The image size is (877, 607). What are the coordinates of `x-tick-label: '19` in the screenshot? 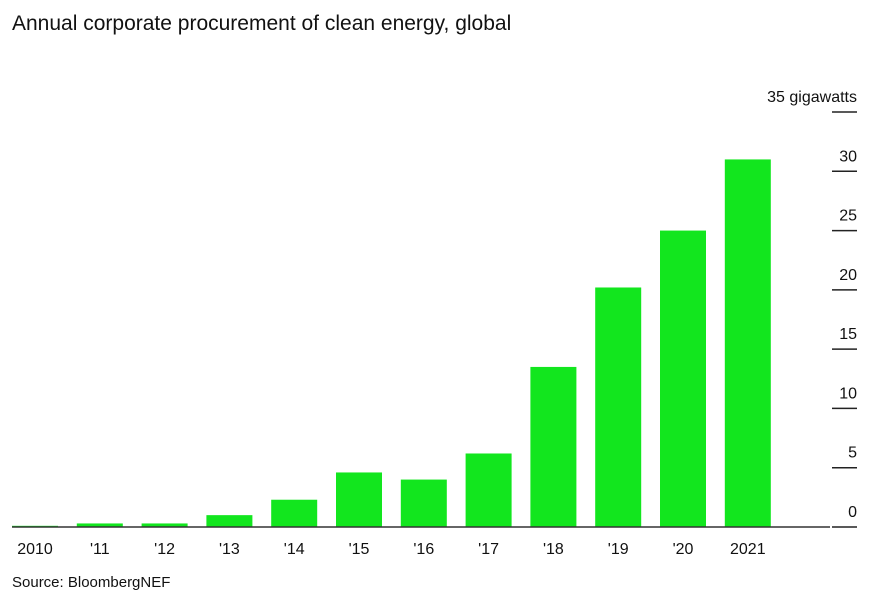 It's located at (618, 549).